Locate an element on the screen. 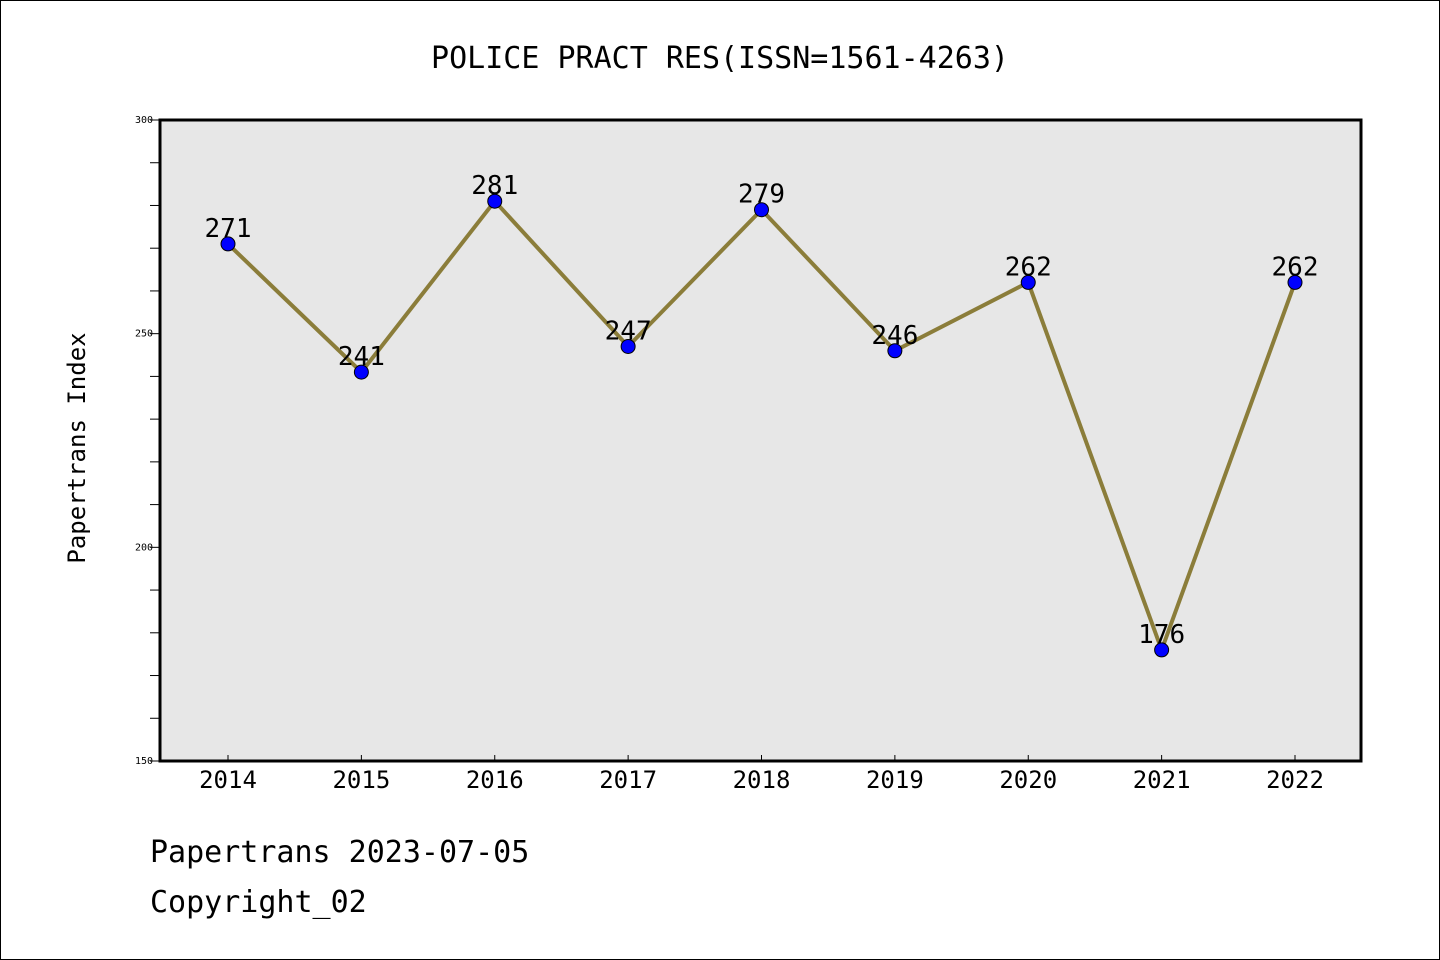 The width and height of the screenshot is (1440, 960). y-tick-label: 200 is located at coordinates (144, 547).